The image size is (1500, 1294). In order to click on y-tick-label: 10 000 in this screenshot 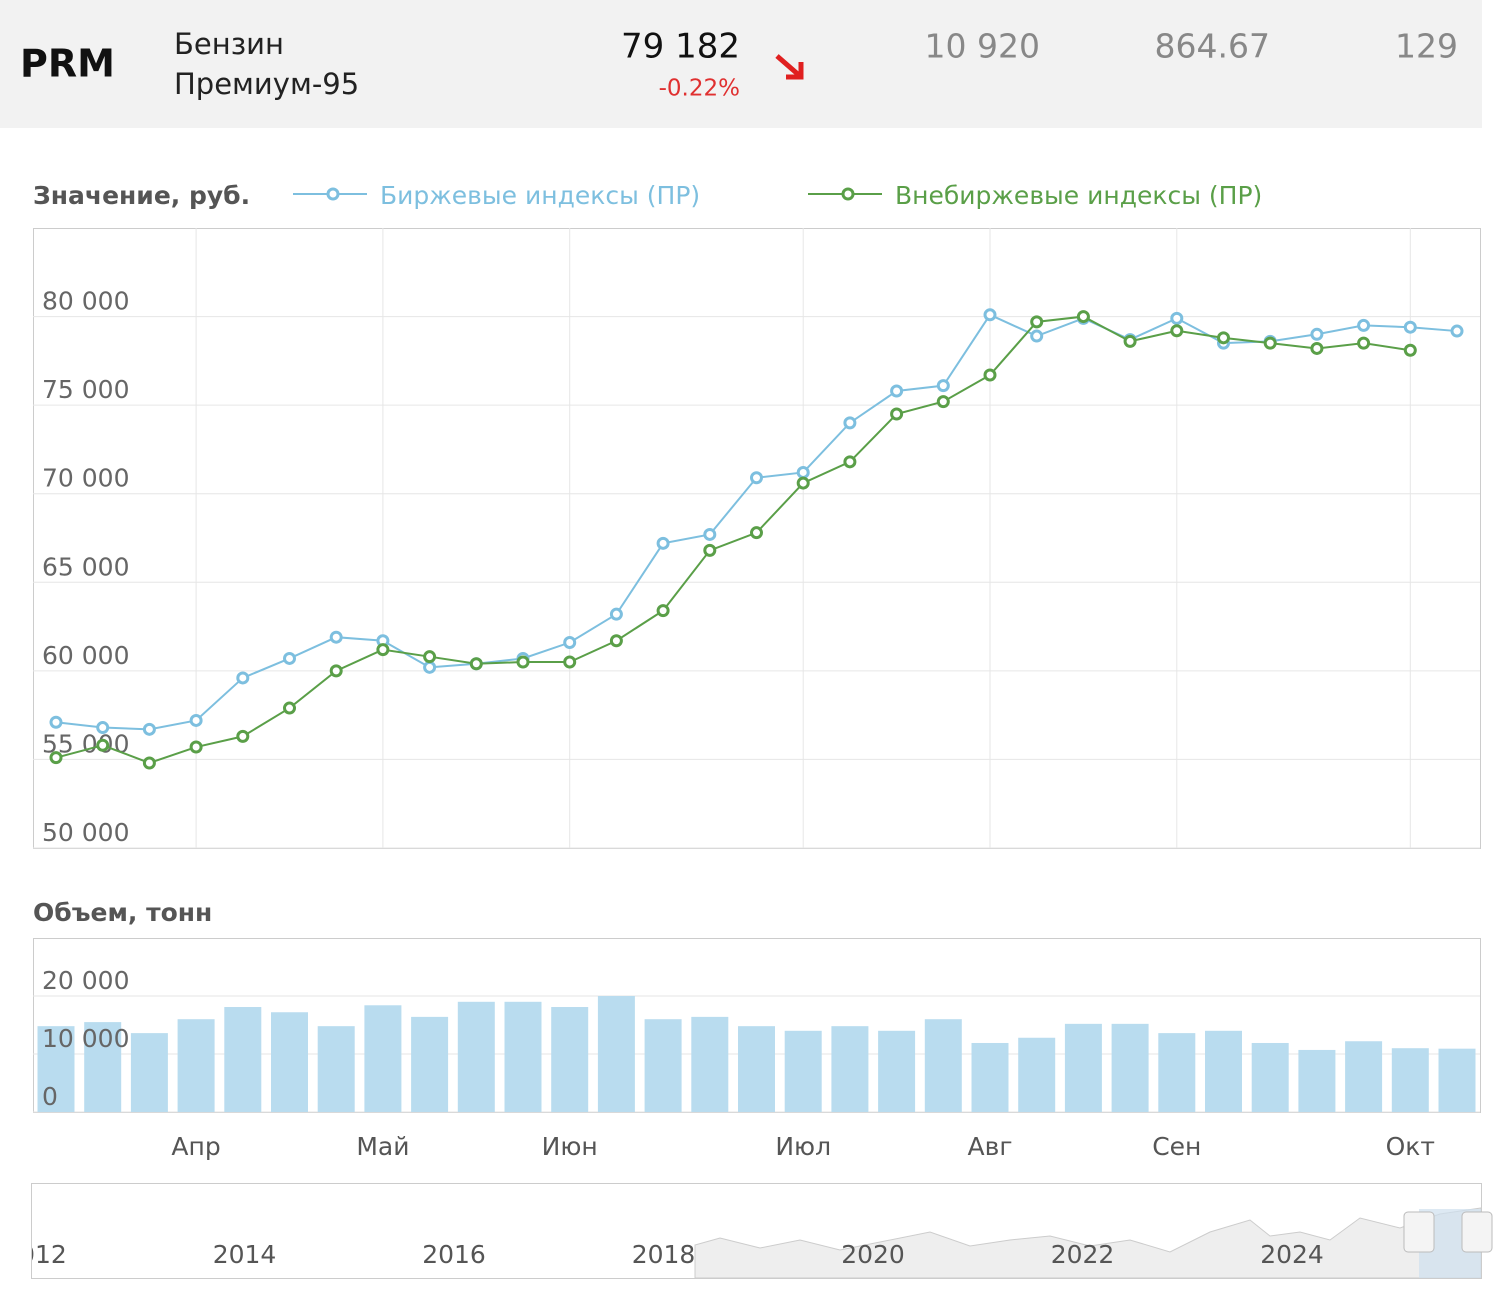, I will do `click(85, 1038)`.